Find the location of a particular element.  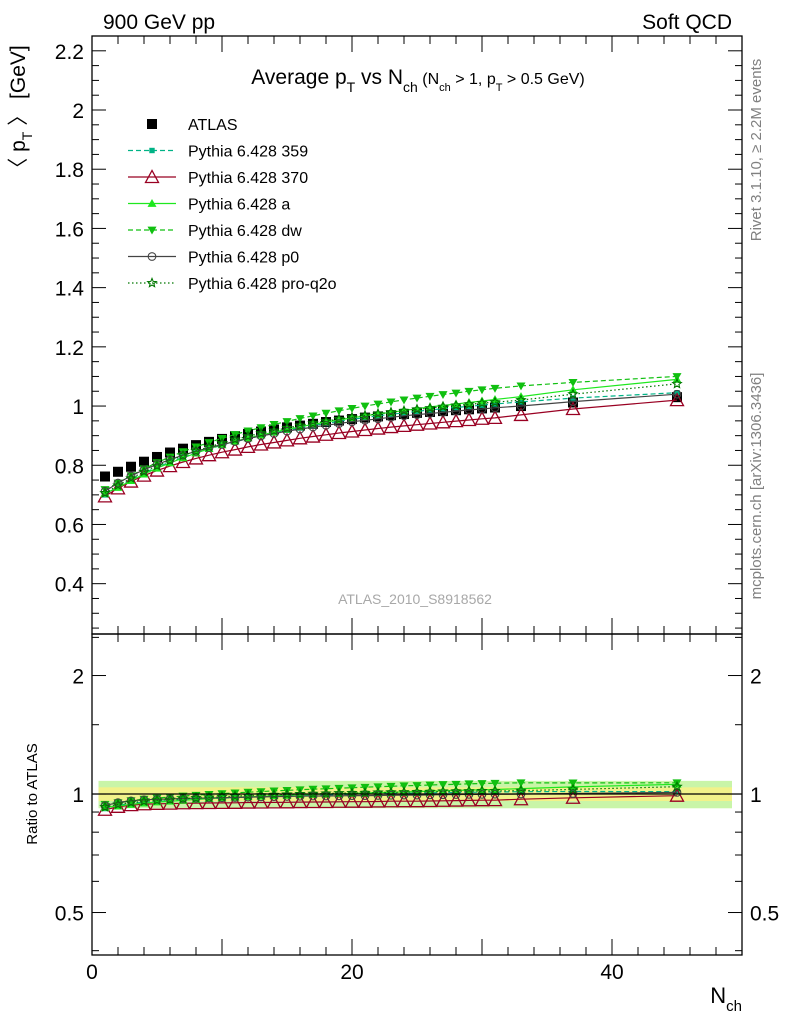

legend-entry-pyp0: Pythia 6.428 p0 is located at coordinates (213, 258).